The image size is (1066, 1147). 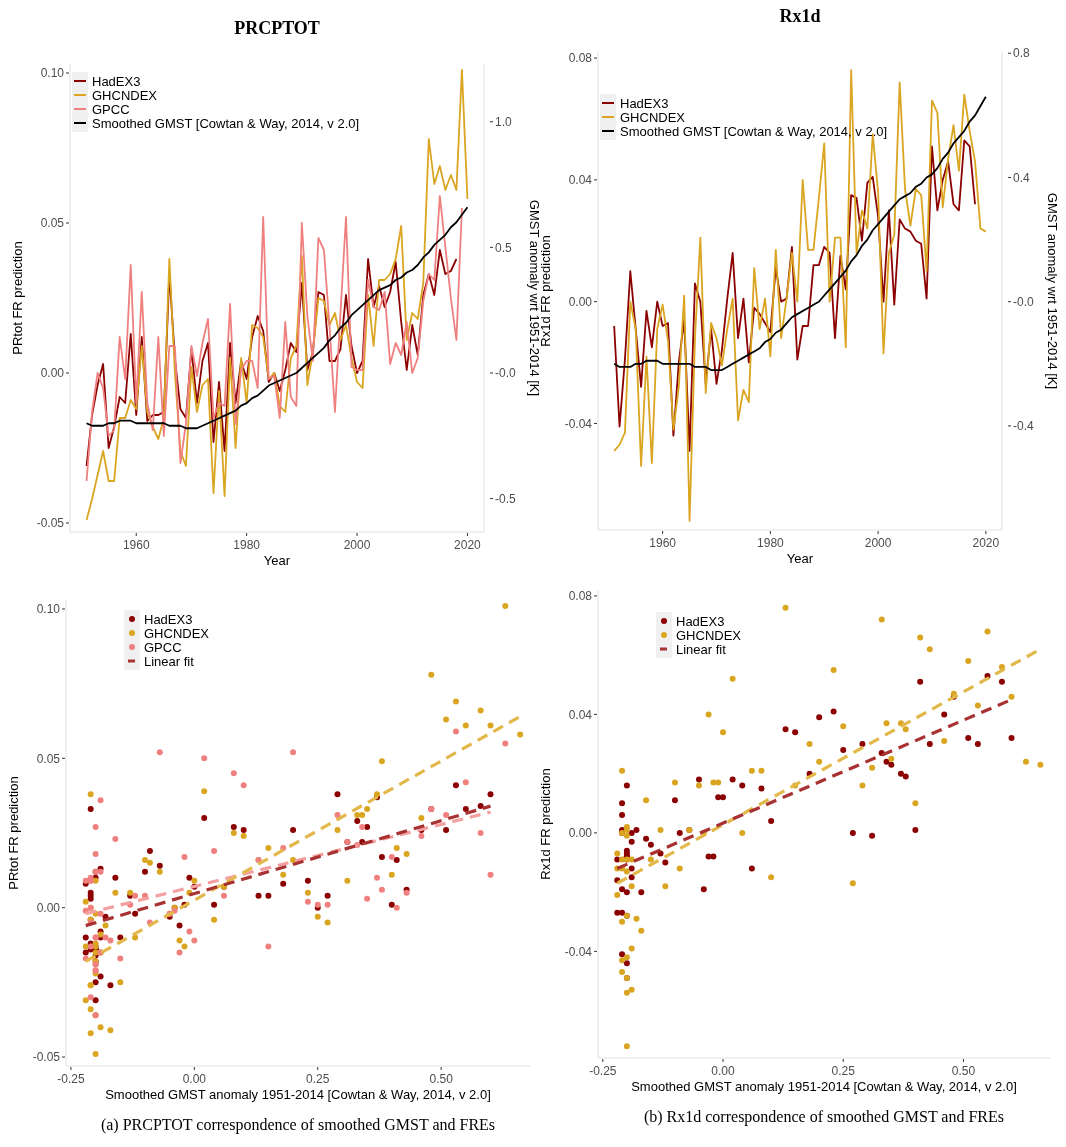 I want to click on legend-label: Smoothed GMST [Cowtan & Way, 2014, v 2.0], so click(x=226, y=123).